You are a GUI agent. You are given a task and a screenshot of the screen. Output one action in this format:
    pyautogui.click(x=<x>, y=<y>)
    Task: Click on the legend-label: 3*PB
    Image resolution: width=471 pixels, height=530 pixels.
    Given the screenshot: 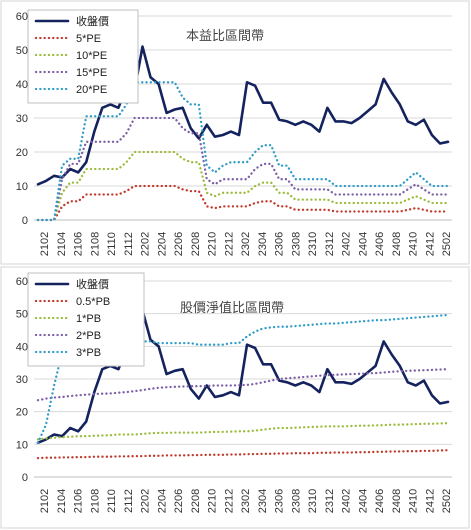 What is the action you would take?
    pyautogui.click(x=88, y=353)
    